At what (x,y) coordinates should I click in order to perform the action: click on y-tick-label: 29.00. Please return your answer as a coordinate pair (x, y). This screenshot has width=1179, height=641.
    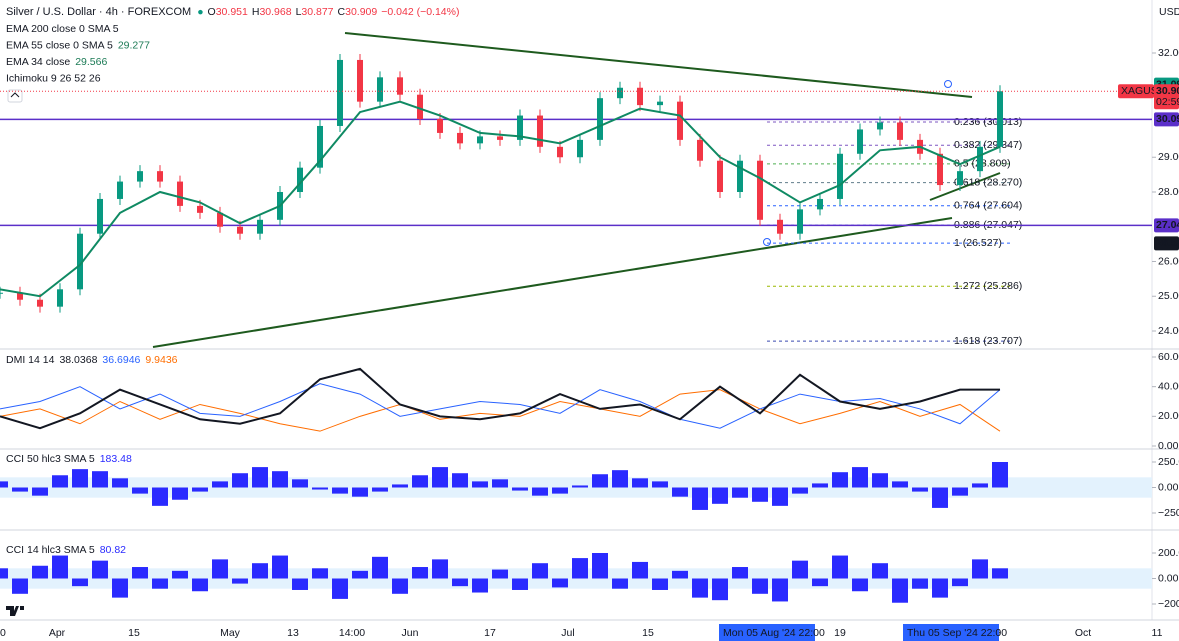
    Looking at the image, I should click on (1168, 157).